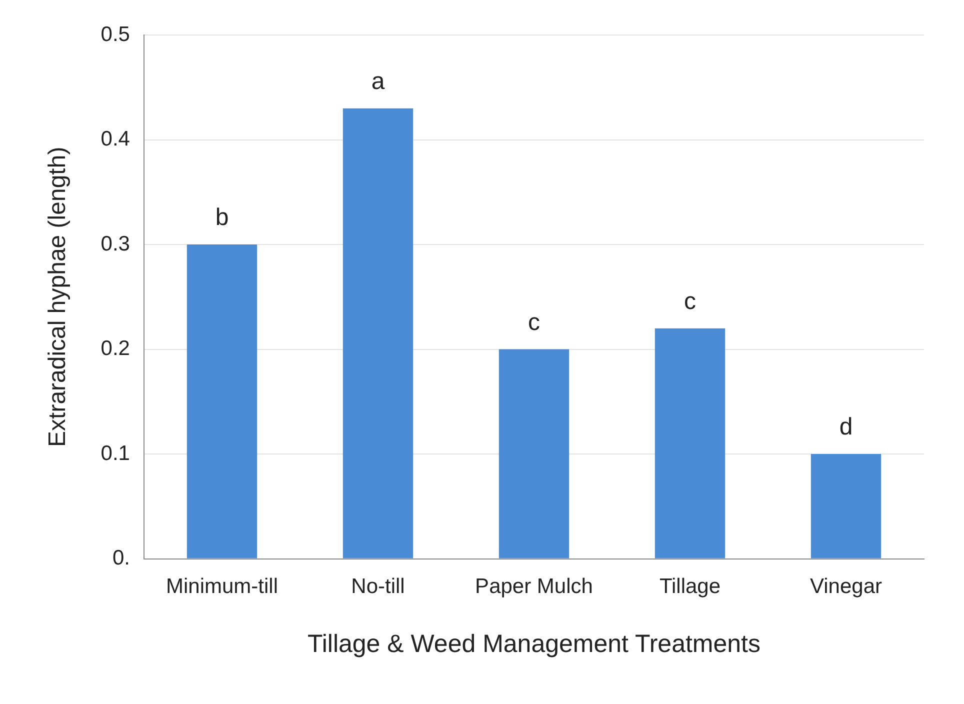  I want to click on y-tick-label: 0.5, so click(115, 34).